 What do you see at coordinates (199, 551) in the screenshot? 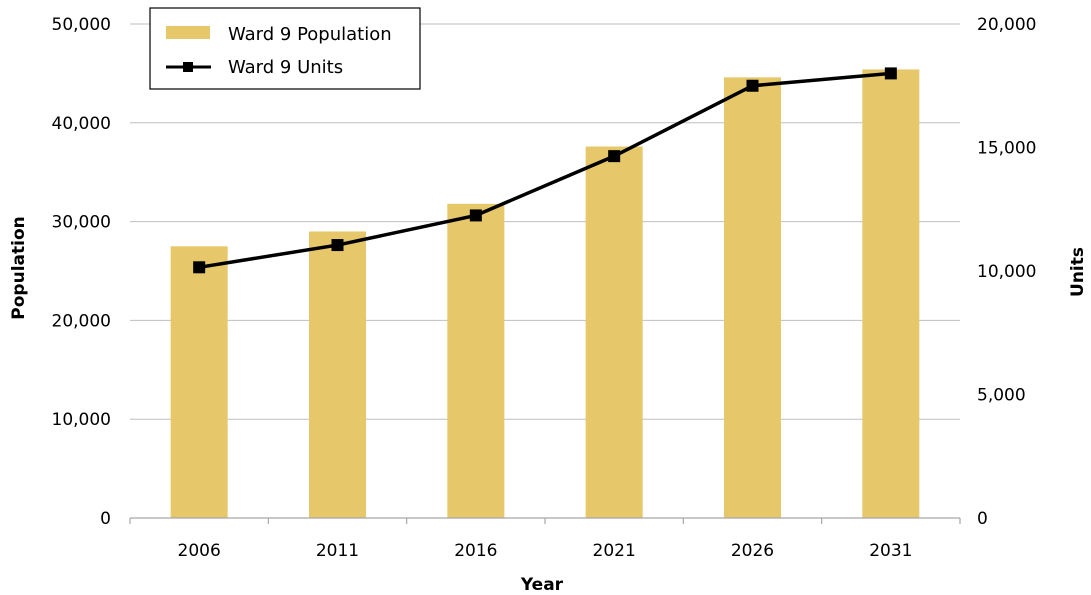
I see `x-tick-label: 2006` at bounding box center [199, 551].